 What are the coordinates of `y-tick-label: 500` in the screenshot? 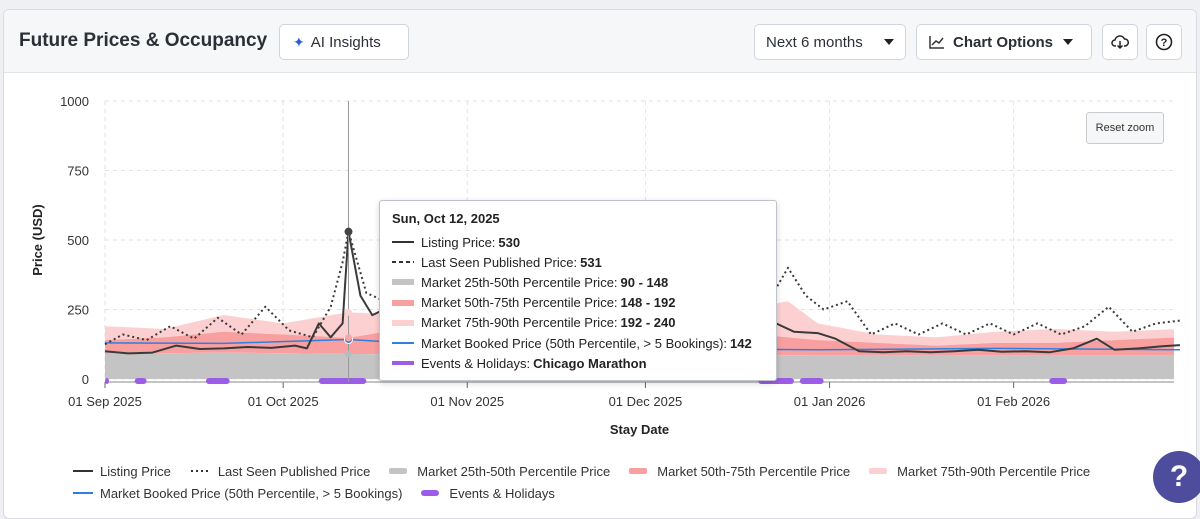 It's located at (78, 240).